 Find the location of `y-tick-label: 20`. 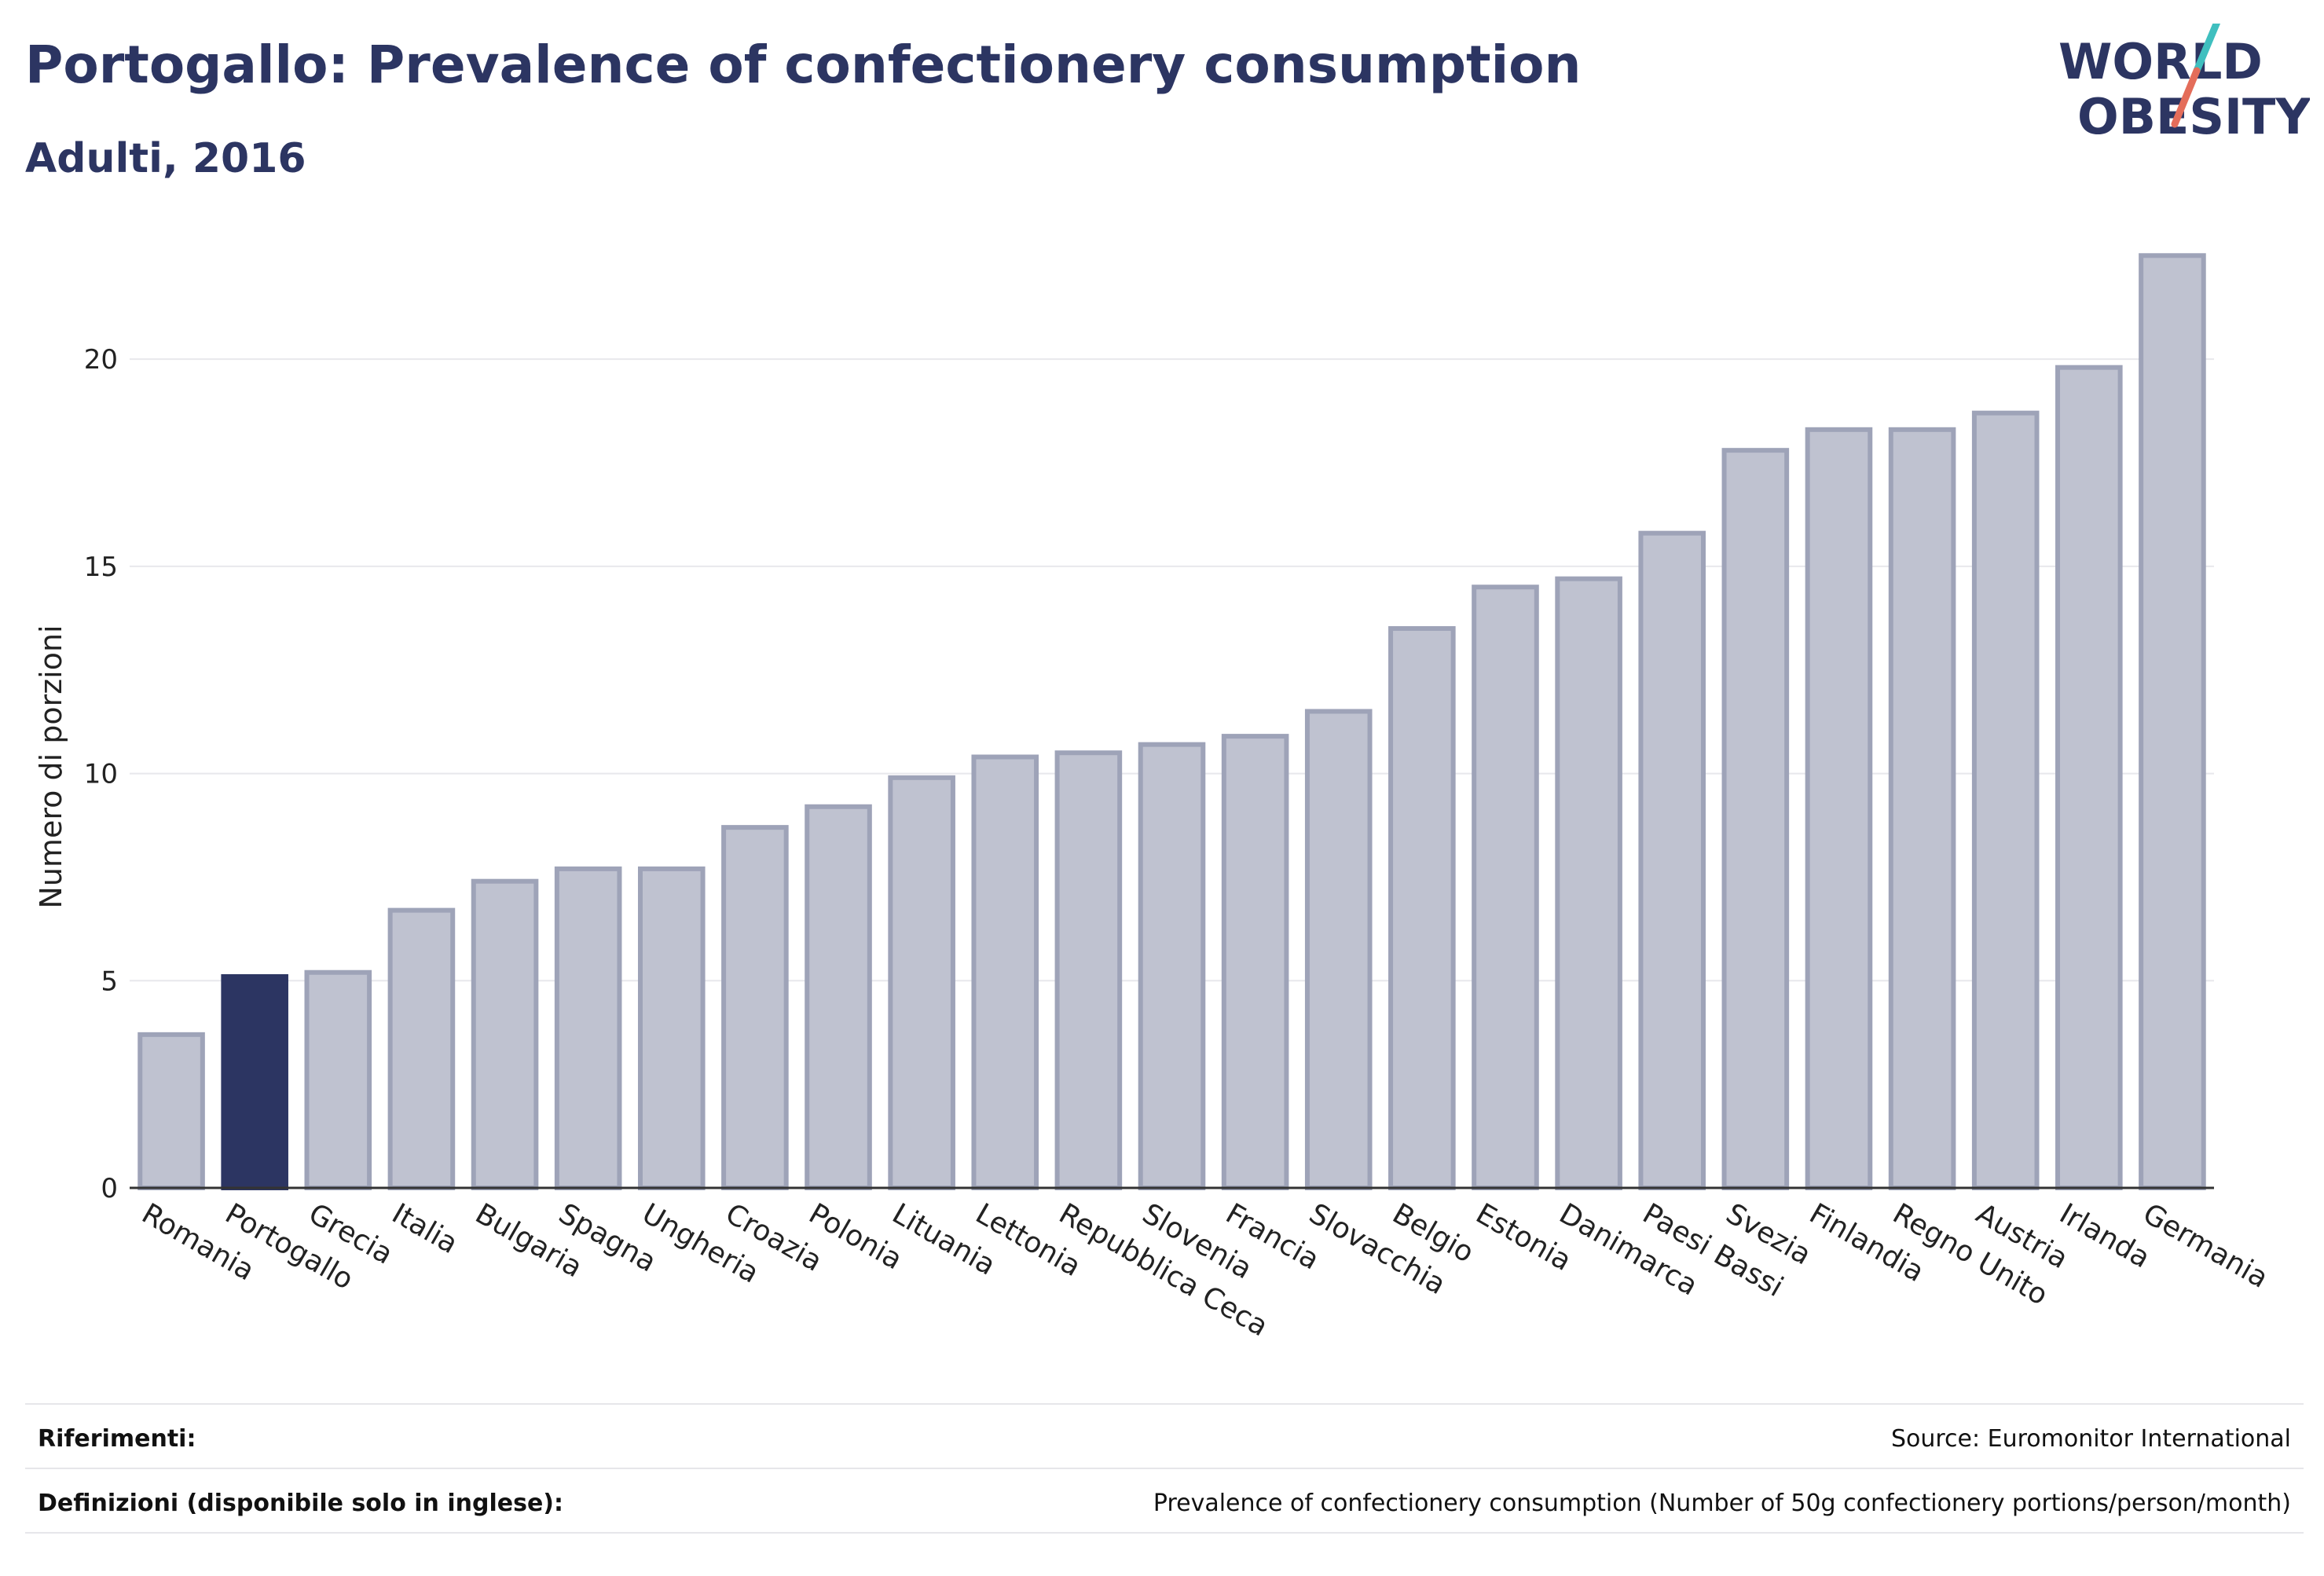

y-tick-label: 20 is located at coordinates (101, 360).